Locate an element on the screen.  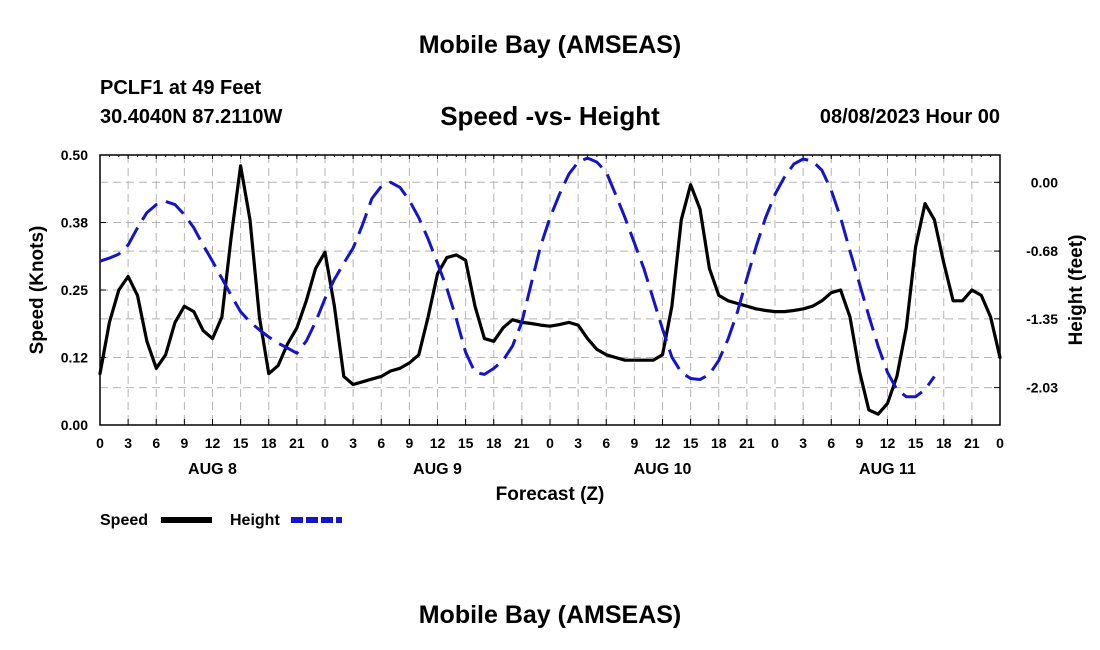
y-right-tick-label: 0.00 is located at coordinates (1044, 182).